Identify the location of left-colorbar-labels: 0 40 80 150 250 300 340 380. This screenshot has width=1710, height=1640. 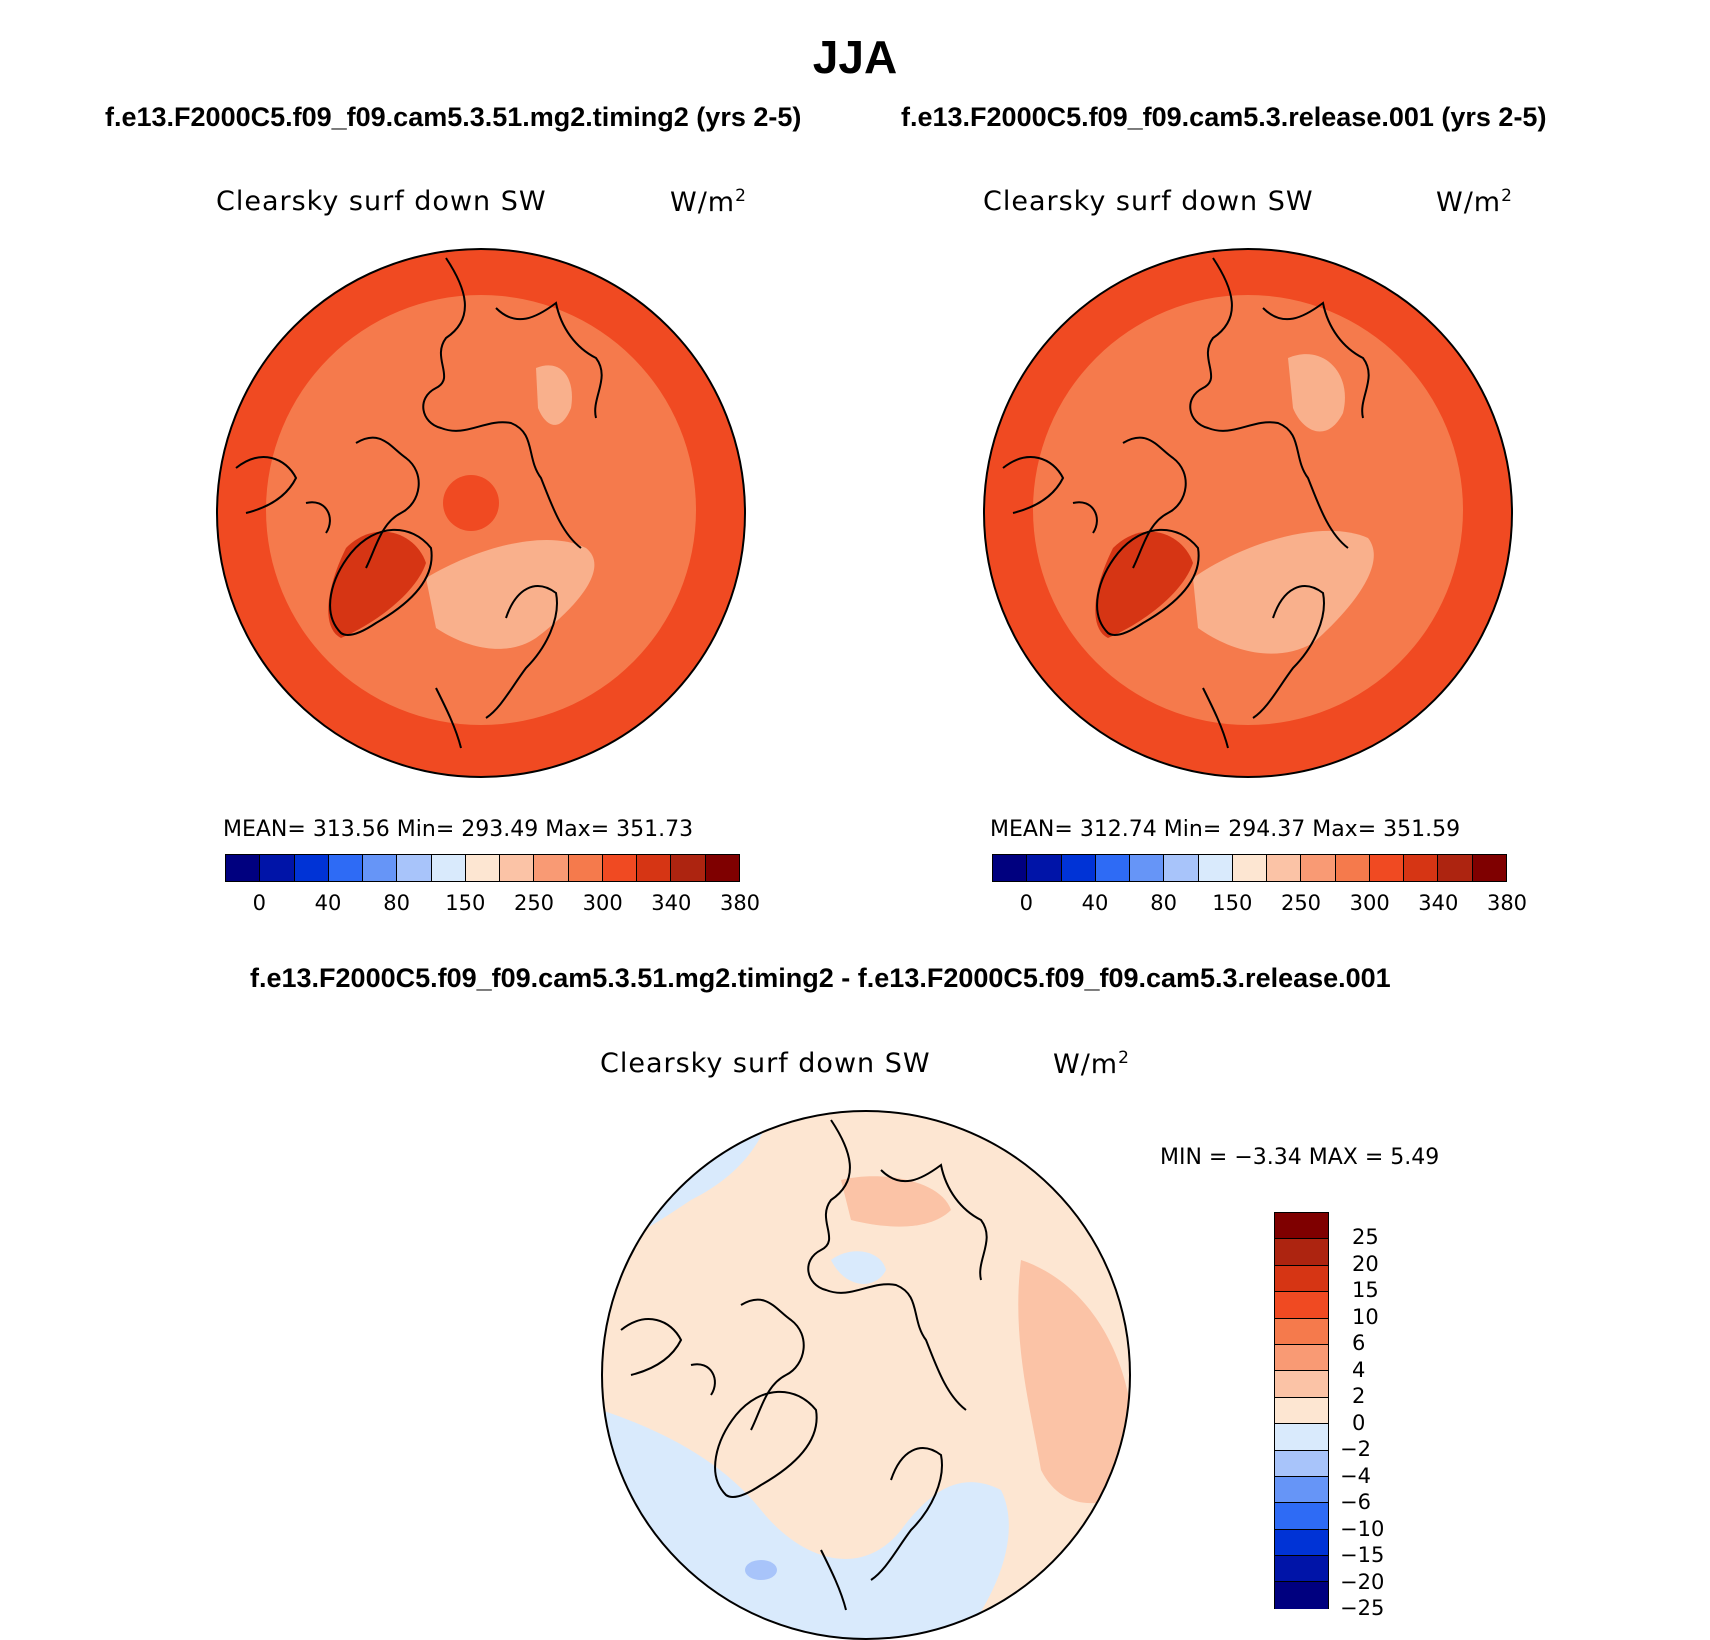
(492, 904).